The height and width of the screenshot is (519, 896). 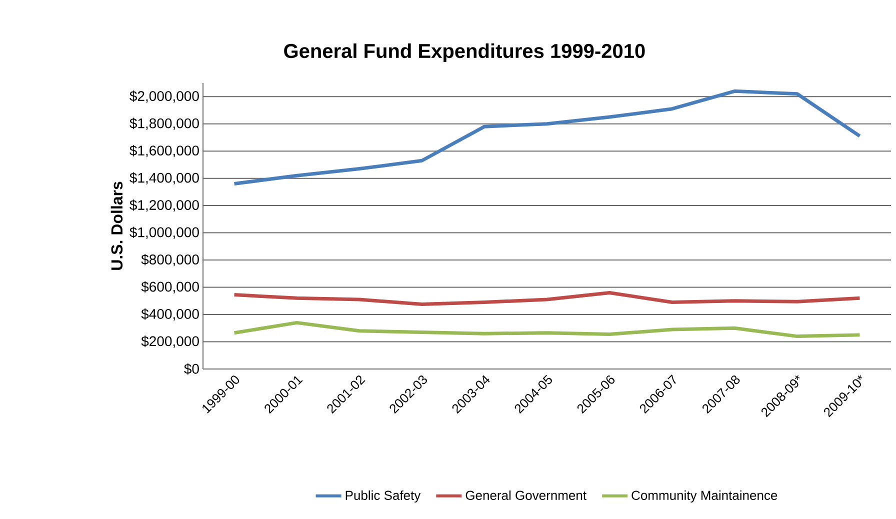 What do you see at coordinates (164, 151) in the screenshot?
I see `y-tick-label: $1,600,000` at bounding box center [164, 151].